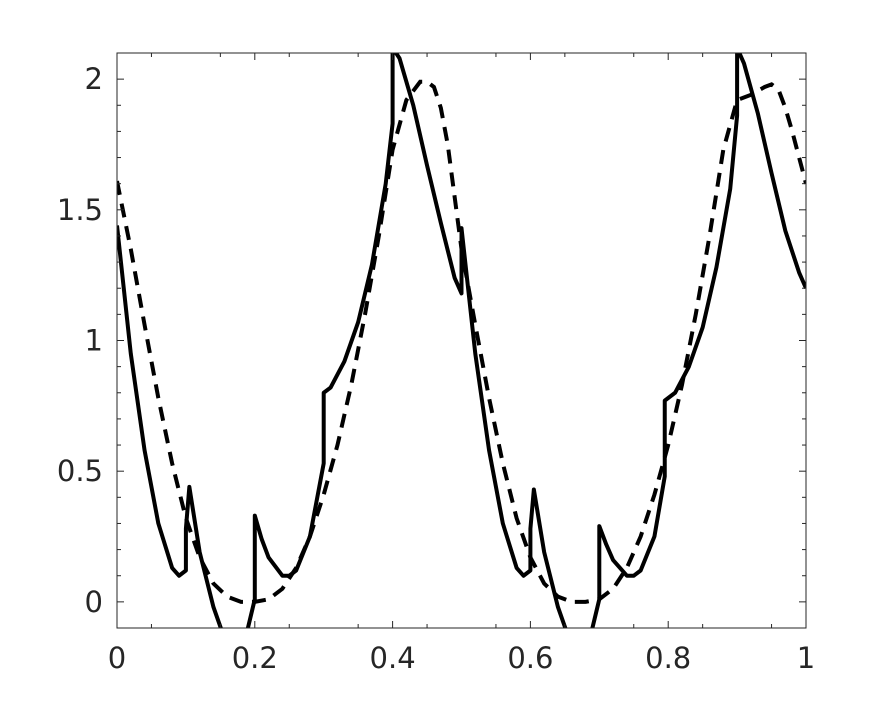 This screenshot has height=703, width=891. I want to click on y-tick-label: 1, so click(94, 341).